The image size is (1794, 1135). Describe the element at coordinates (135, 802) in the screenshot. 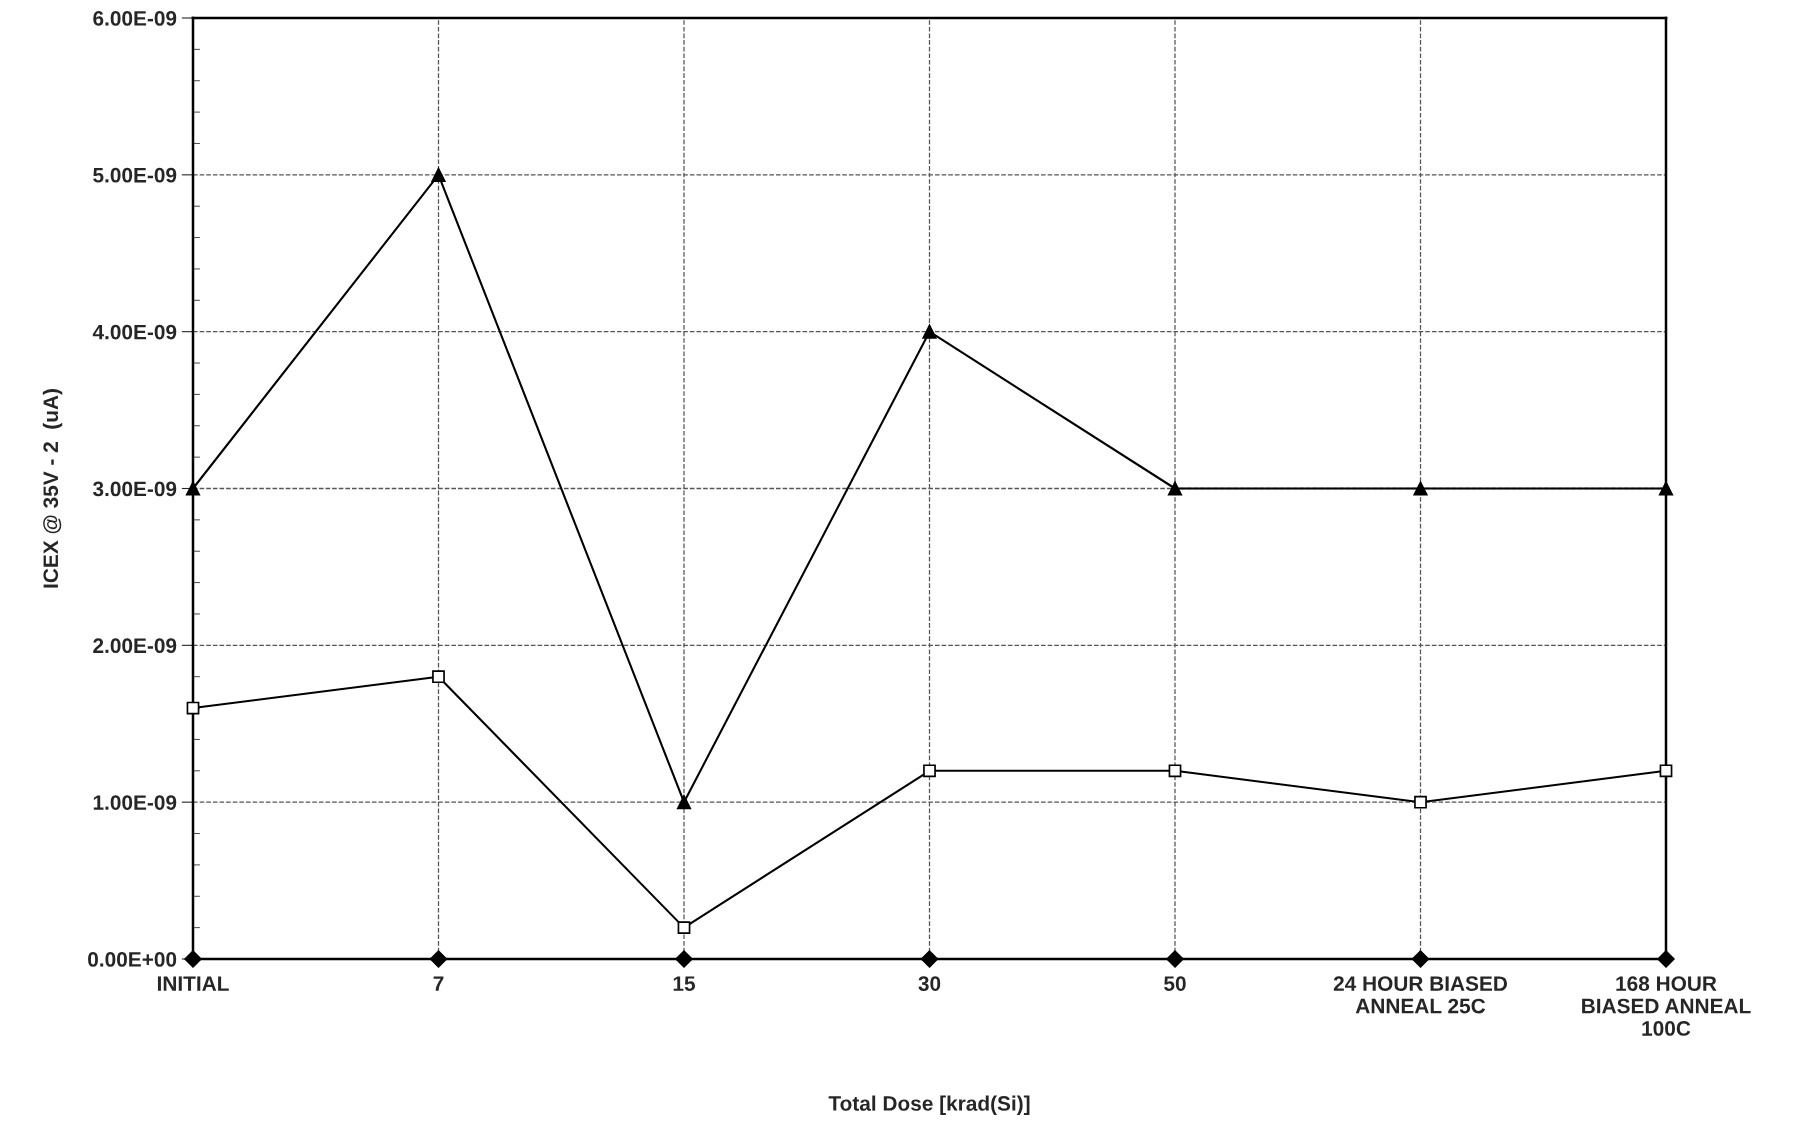

I see `y-tick-label: 1.00E-09` at that location.